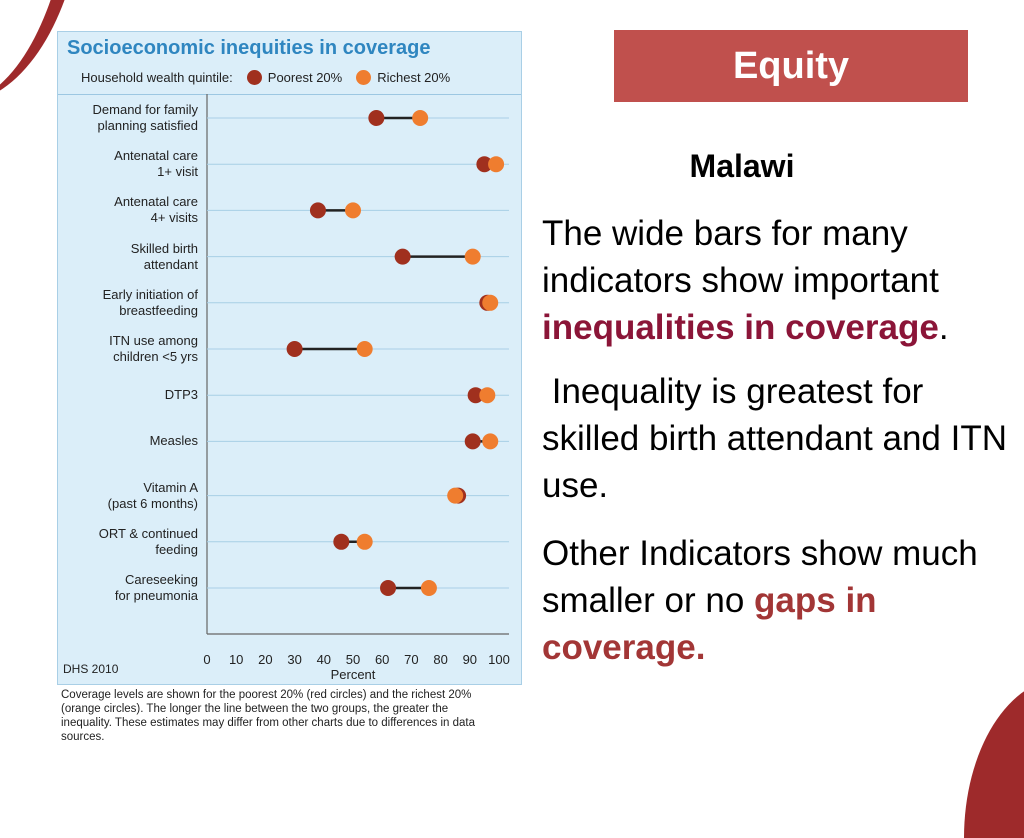 The height and width of the screenshot is (838, 1024). I want to click on category-label: DTP3, so click(181, 395).